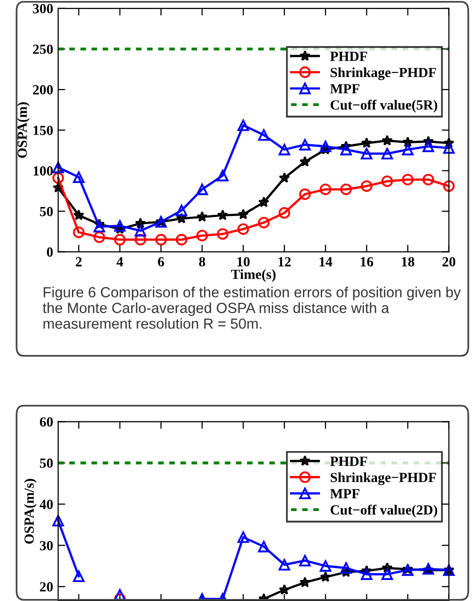 Image resolution: width=473 pixels, height=601 pixels. I want to click on x-tick-label: 6, so click(161, 261).